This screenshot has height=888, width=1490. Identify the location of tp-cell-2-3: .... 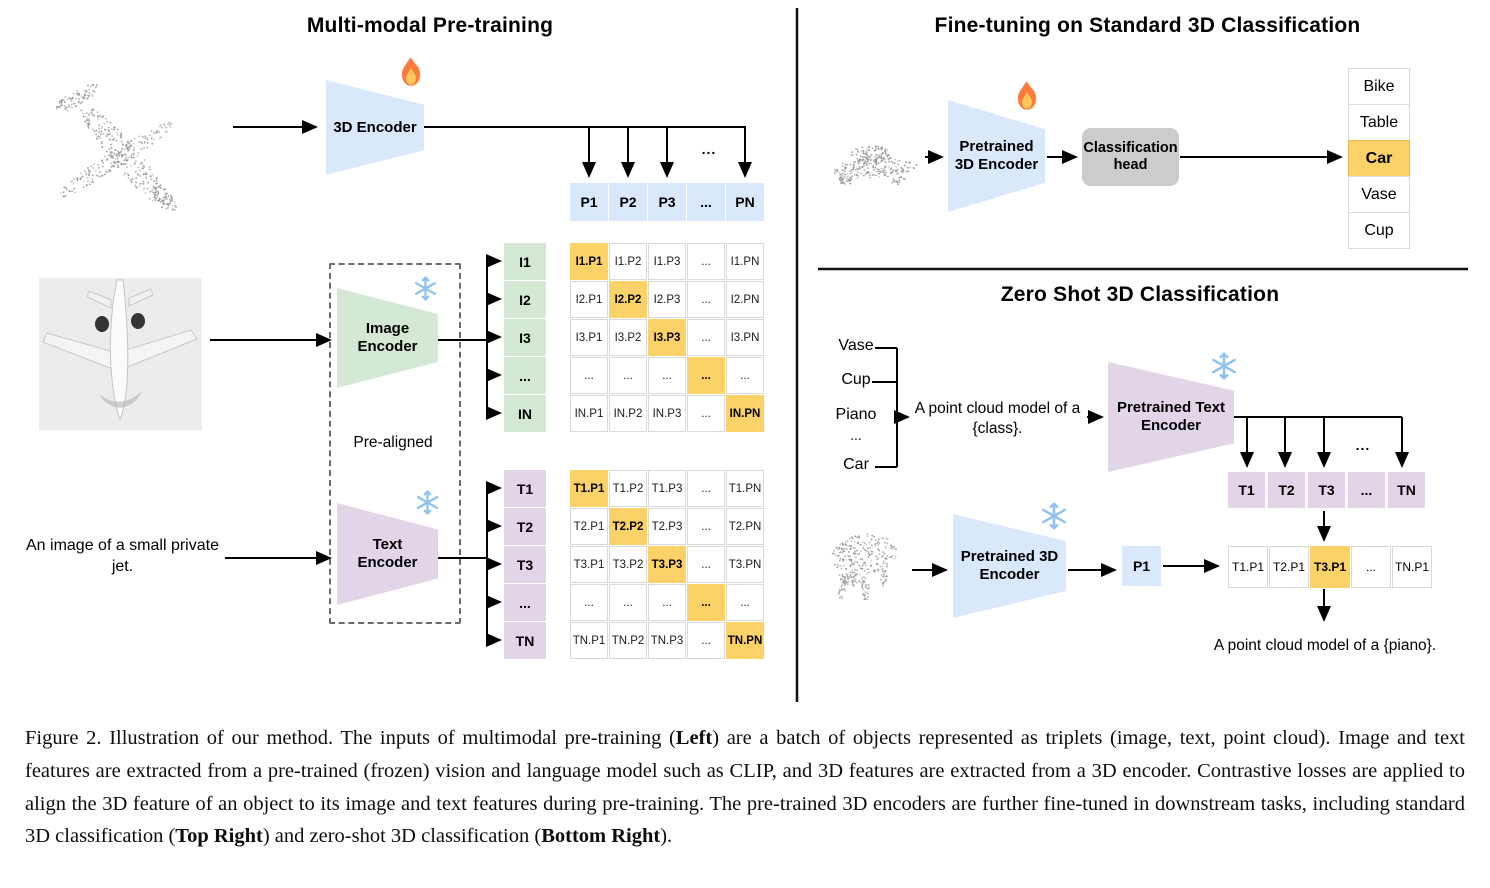
(706, 564).